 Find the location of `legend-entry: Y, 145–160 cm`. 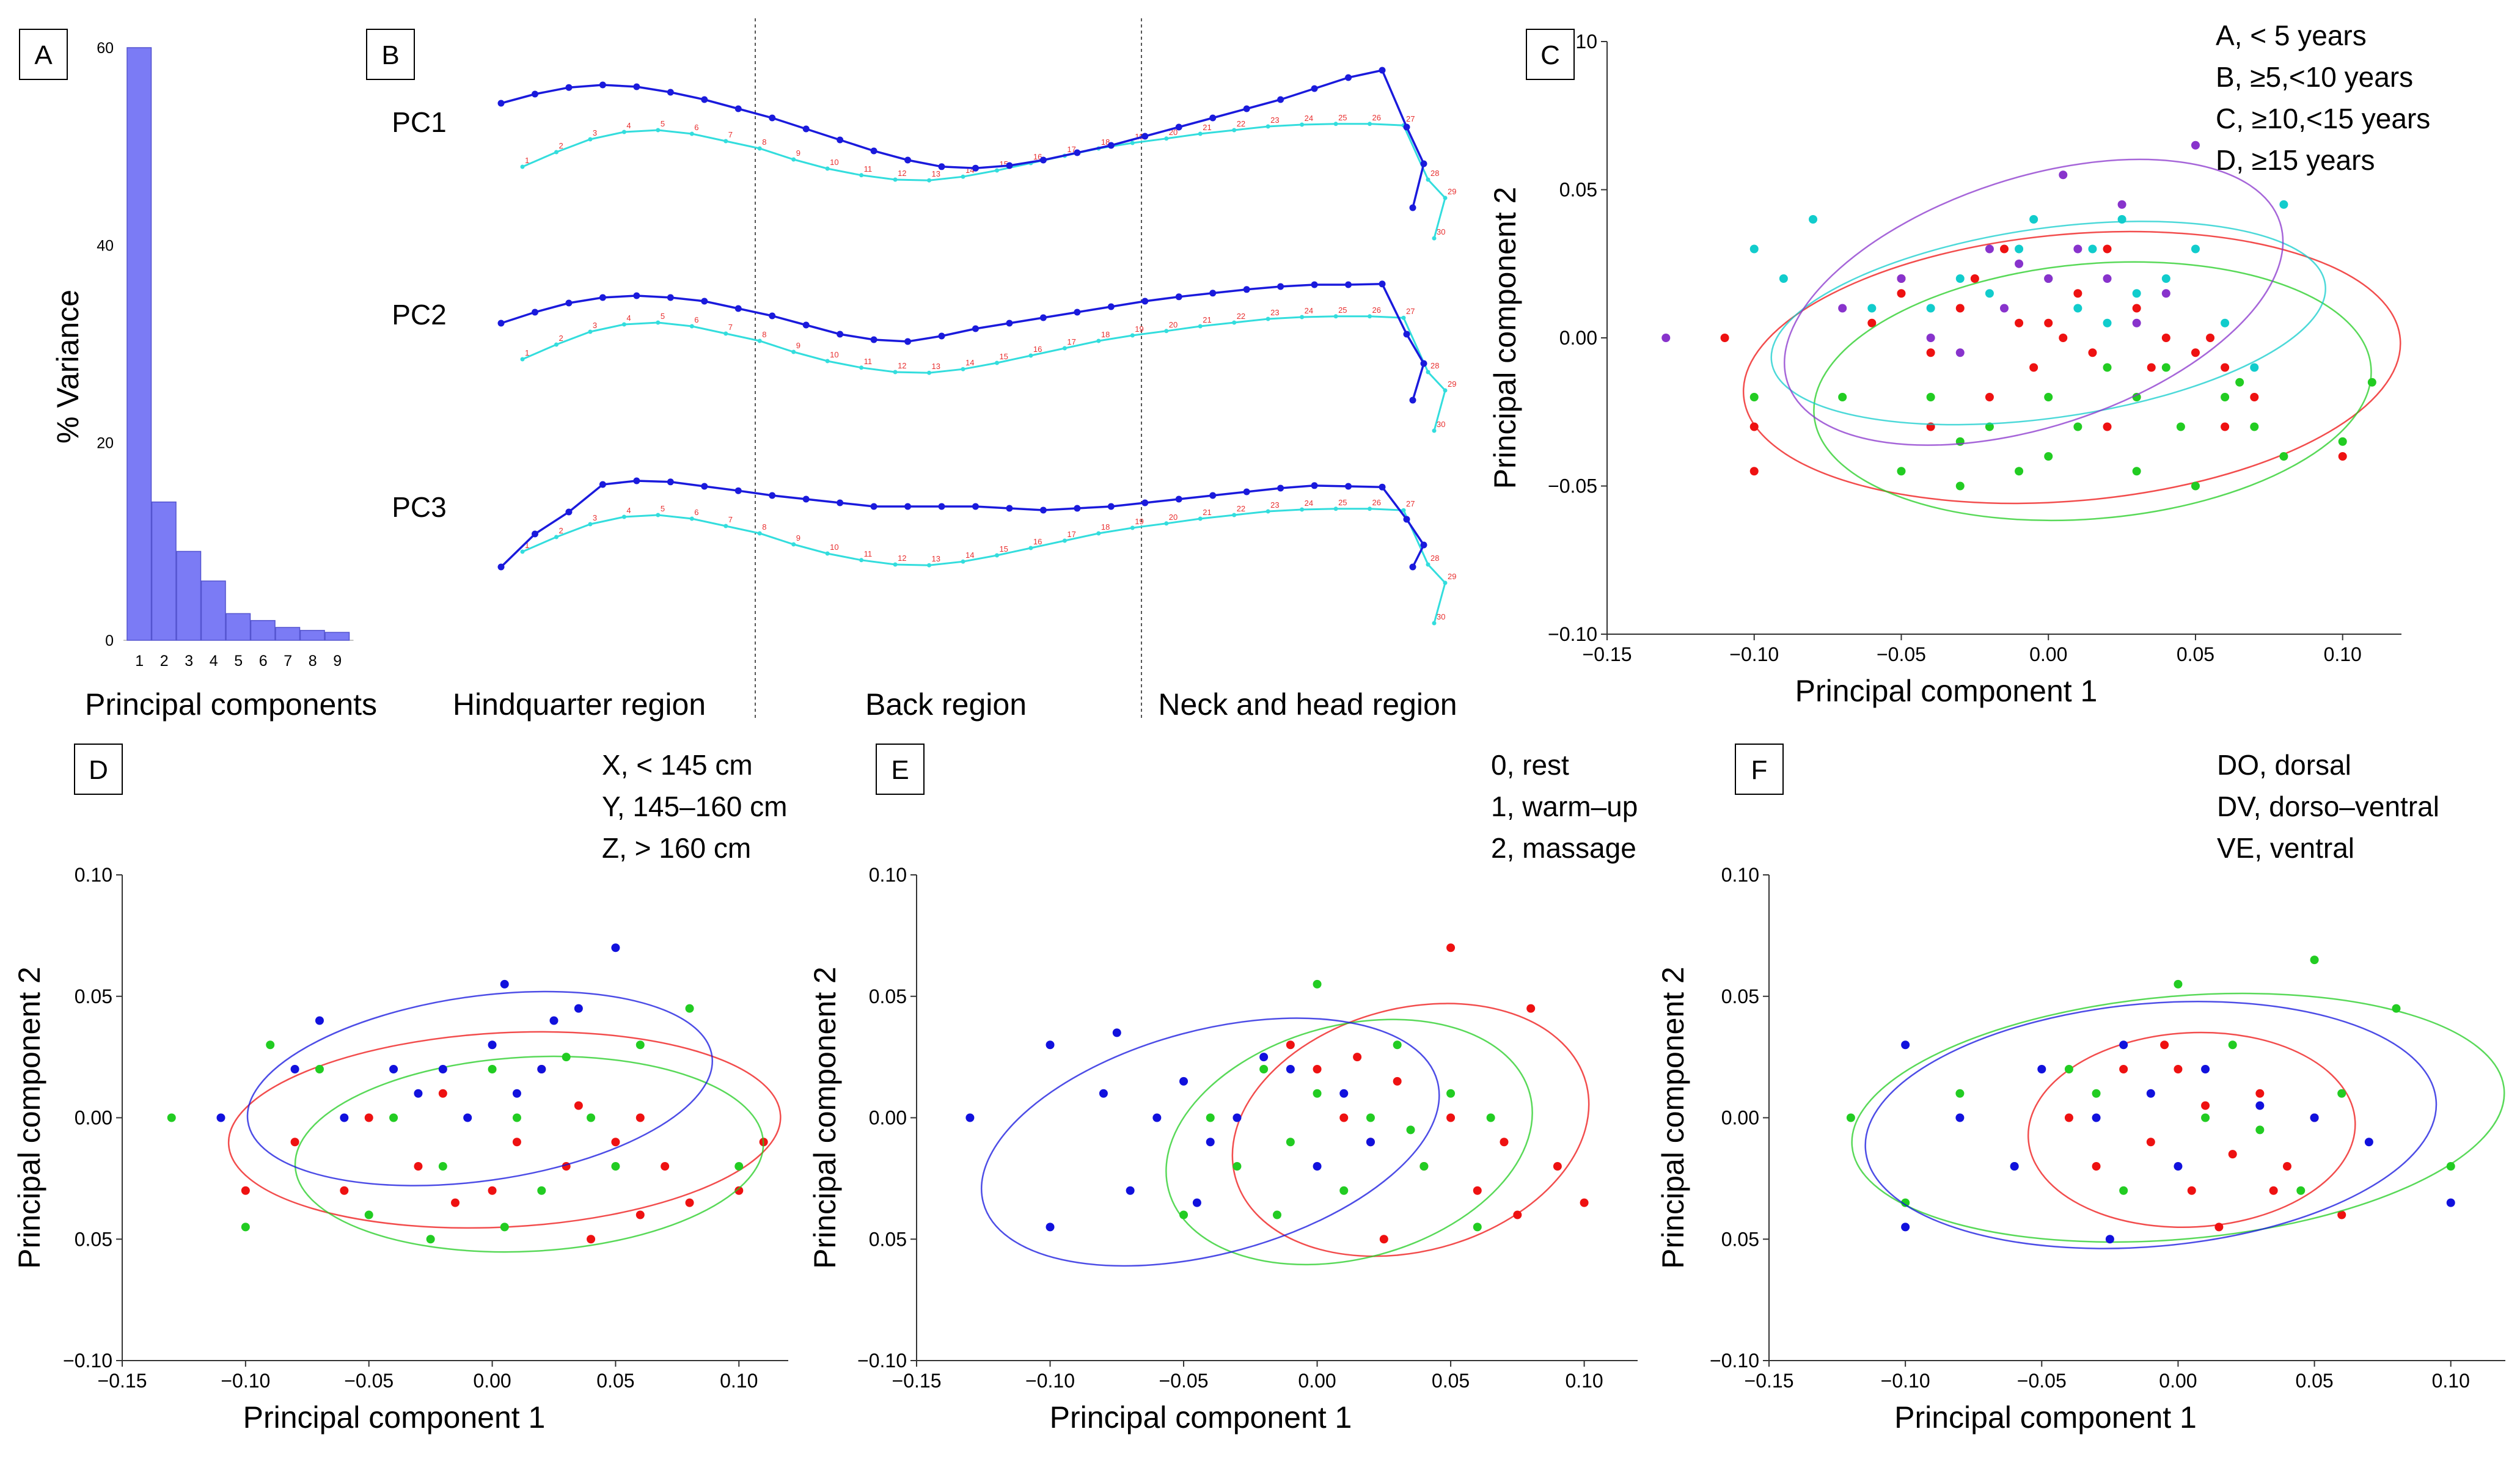

legend-entry: Y, 145–160 cm is located at coordinates (695, 806).